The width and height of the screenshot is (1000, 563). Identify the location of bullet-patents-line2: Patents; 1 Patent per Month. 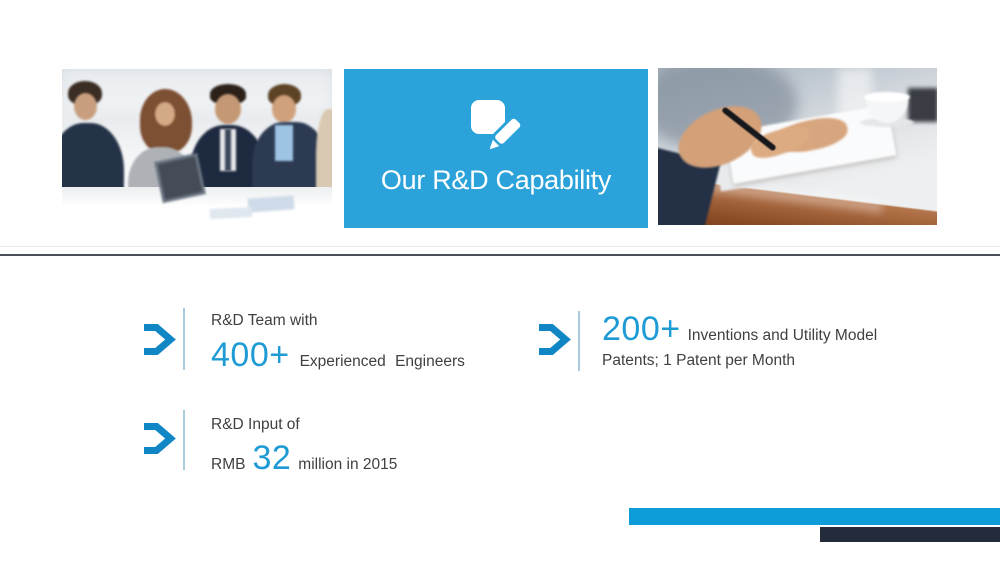
(699, 360).